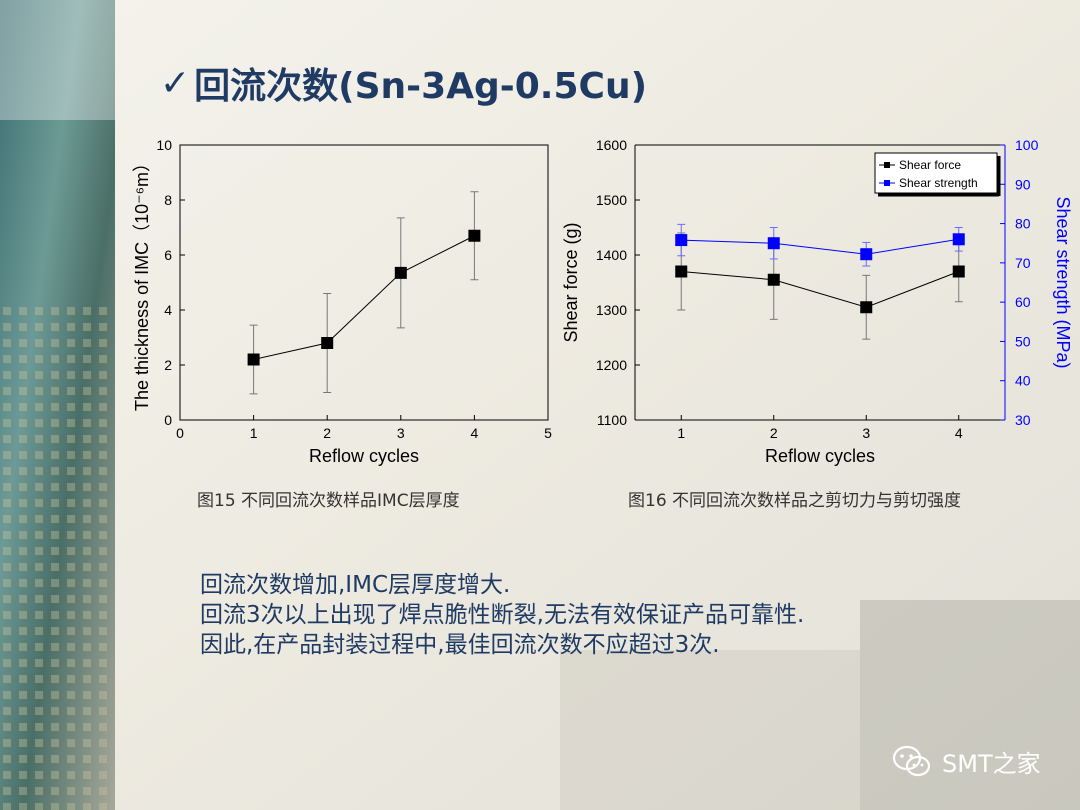  What do you see at coordinates (938, 183) in the screenshot?
I see `legend-label: Shear strength` at bounding box center [938, 183].